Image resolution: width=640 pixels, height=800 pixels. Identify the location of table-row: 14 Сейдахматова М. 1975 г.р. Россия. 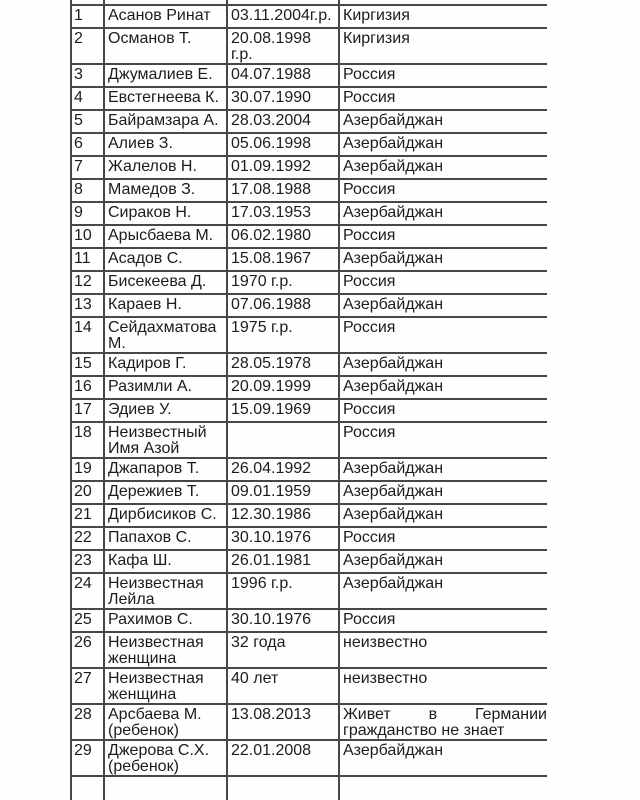
(309, 336).